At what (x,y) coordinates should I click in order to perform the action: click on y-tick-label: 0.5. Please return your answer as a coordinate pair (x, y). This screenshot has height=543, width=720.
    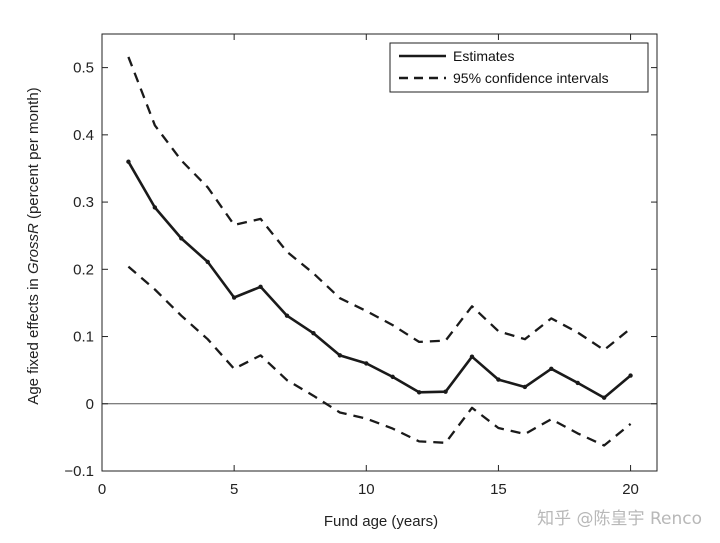
    Looking at the image, I should click on (83, 68).